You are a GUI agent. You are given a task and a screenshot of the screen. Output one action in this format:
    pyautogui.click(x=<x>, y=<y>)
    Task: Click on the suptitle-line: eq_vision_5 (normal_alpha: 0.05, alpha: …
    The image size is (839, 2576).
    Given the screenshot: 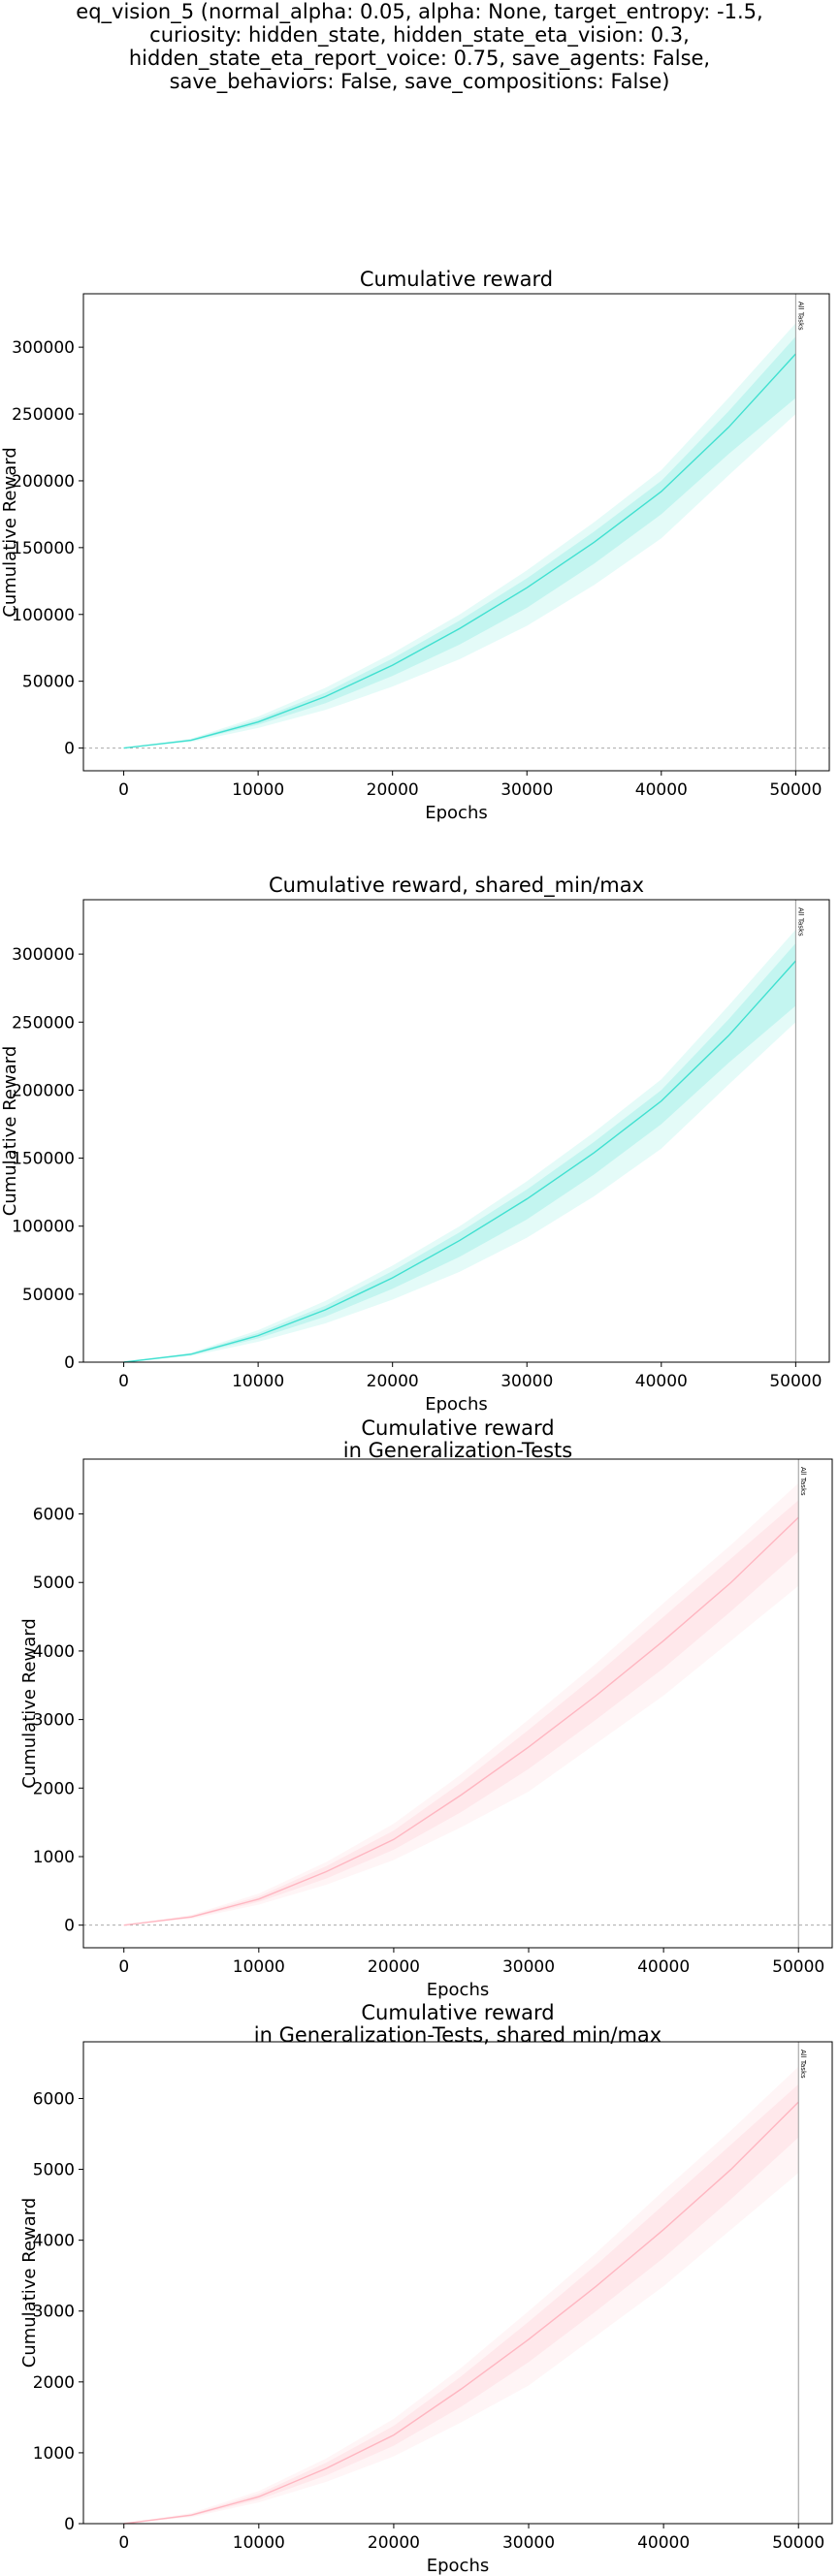 What is the action you would take?
    pyautogui.click(x=419, y=12)
    